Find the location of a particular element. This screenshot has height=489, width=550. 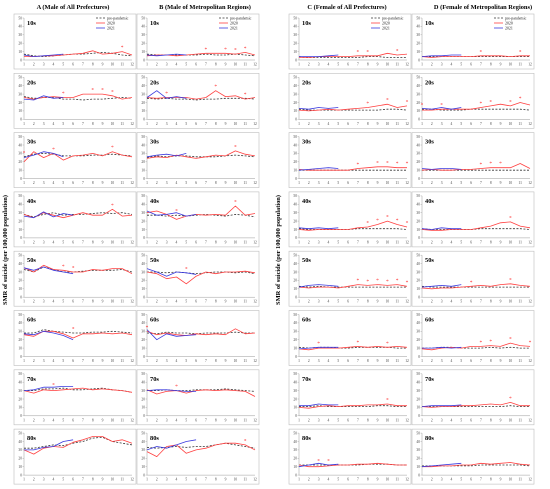

panel-age-label: 20s is located at coordinates (306, 82).